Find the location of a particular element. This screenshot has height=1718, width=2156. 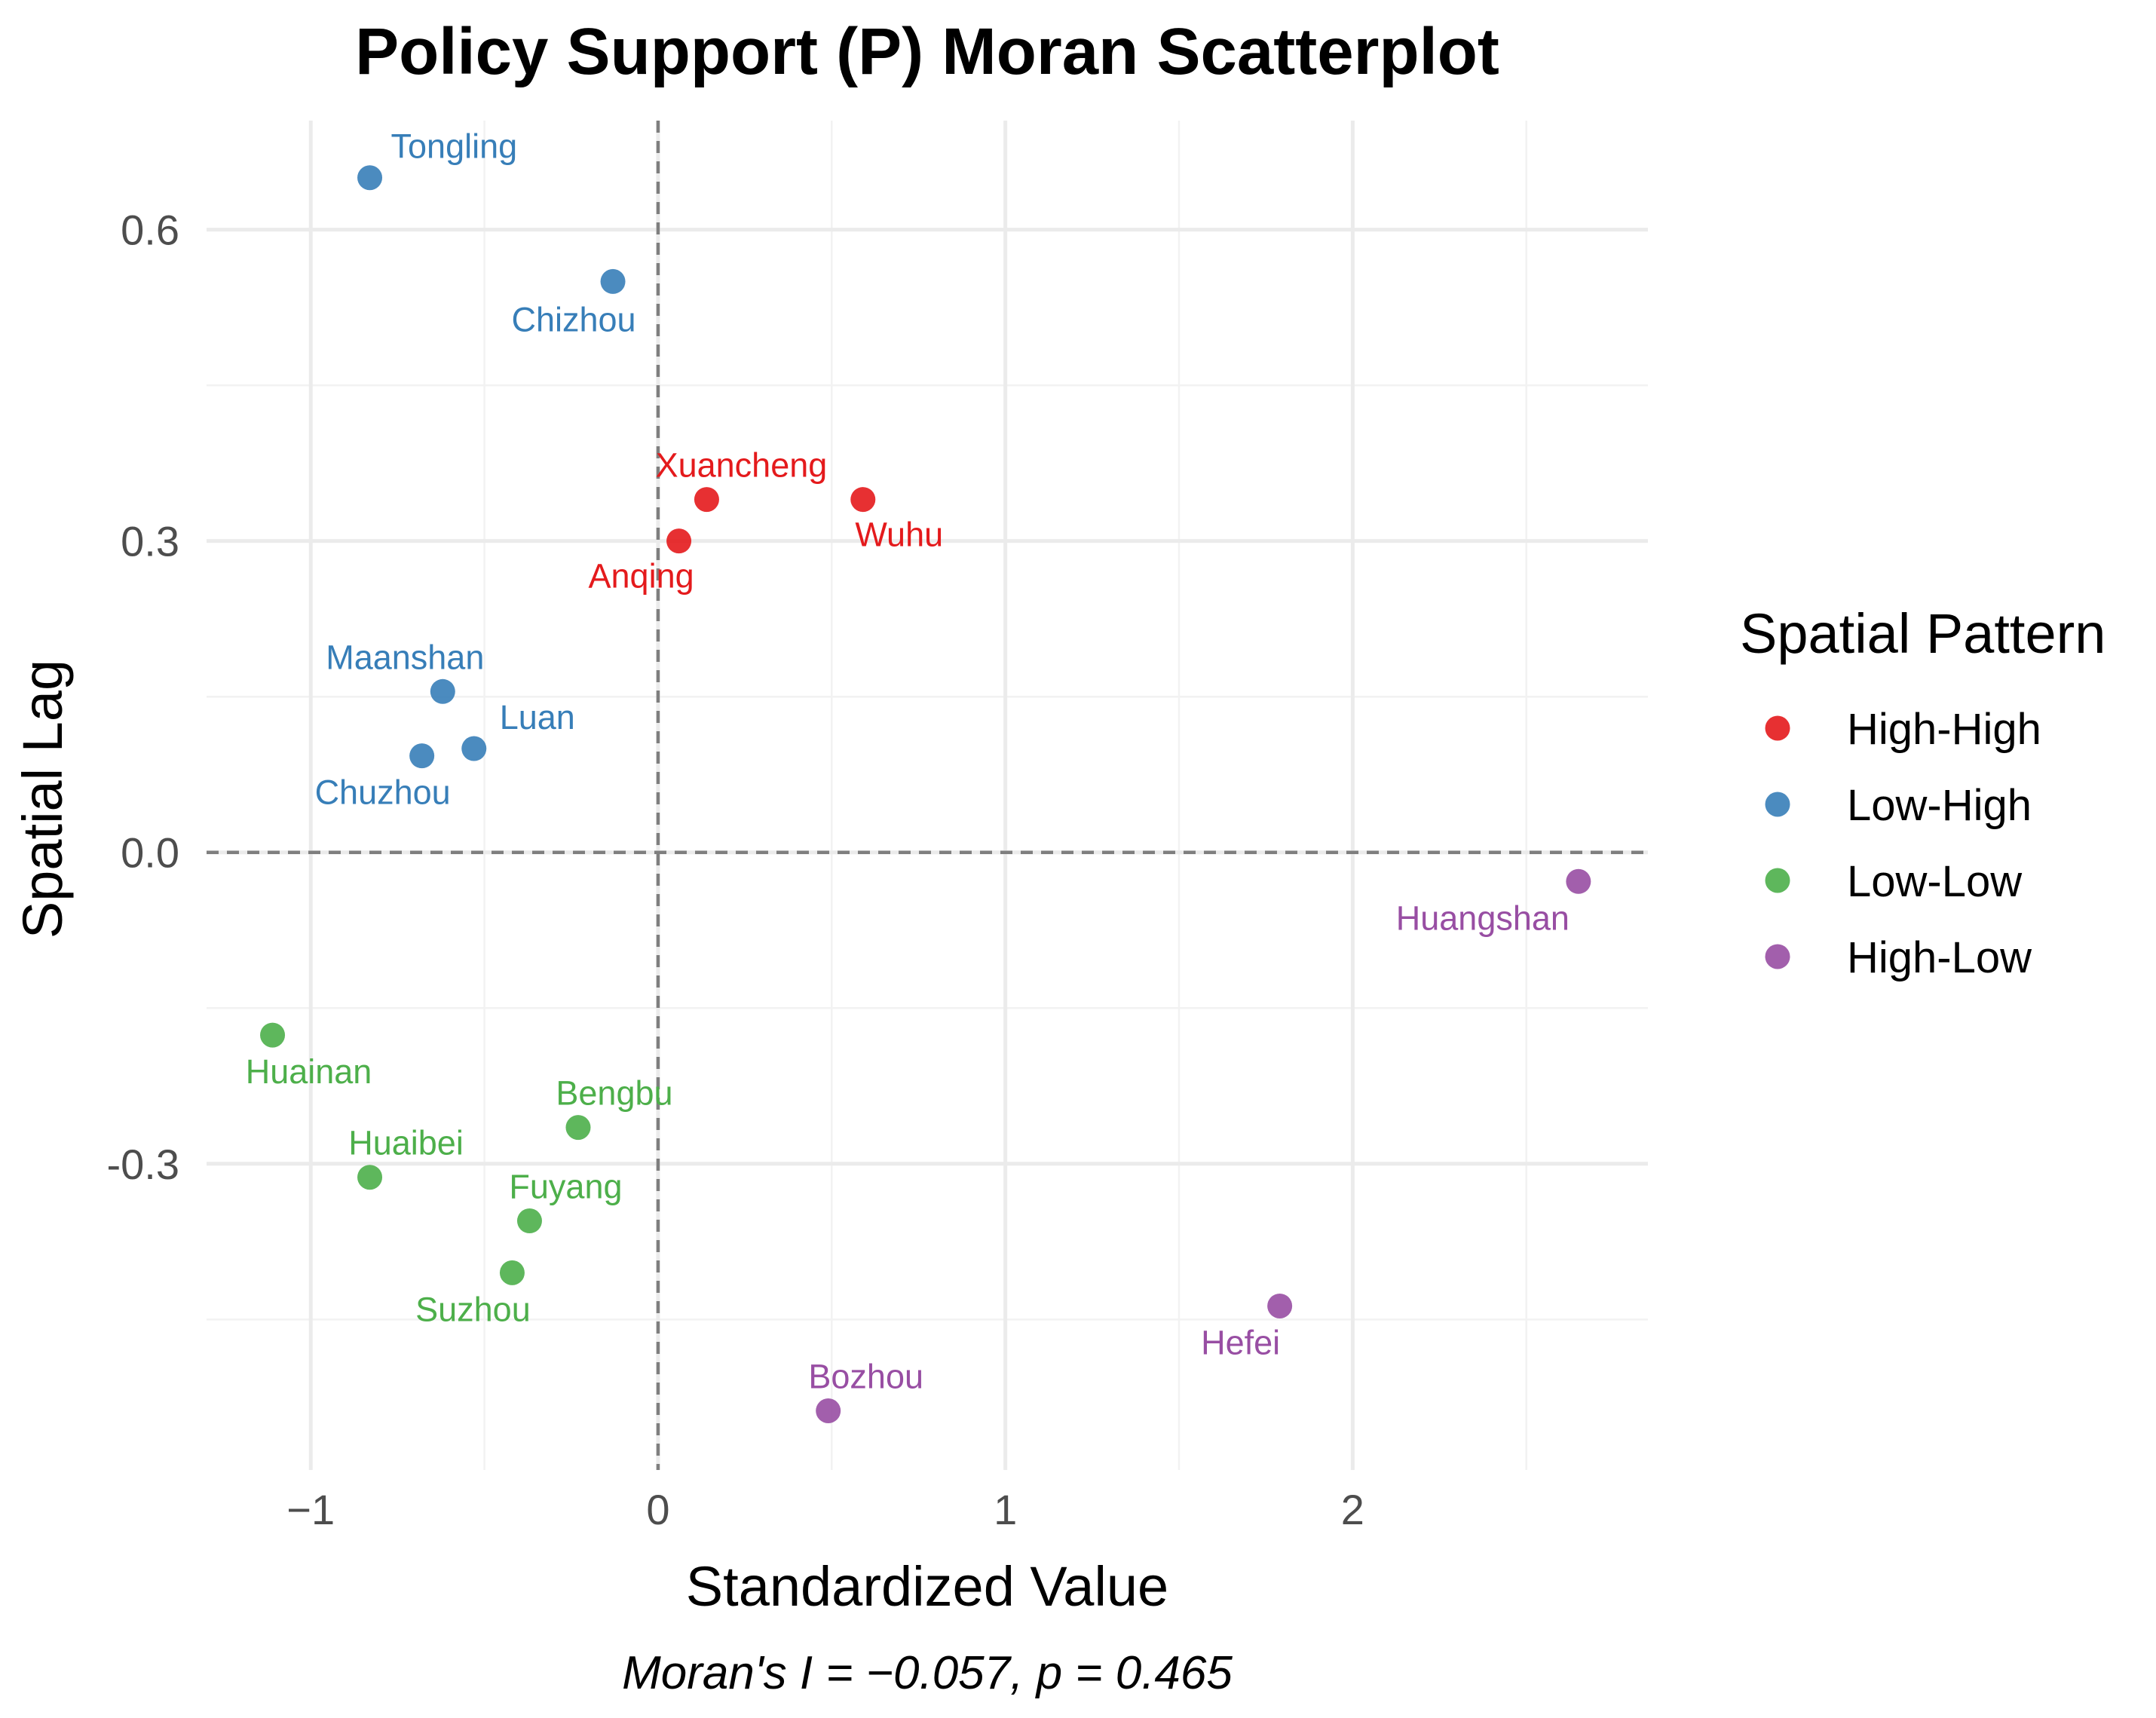

point-label-maanshan: Maanshan is located at coordinates (405, 657).